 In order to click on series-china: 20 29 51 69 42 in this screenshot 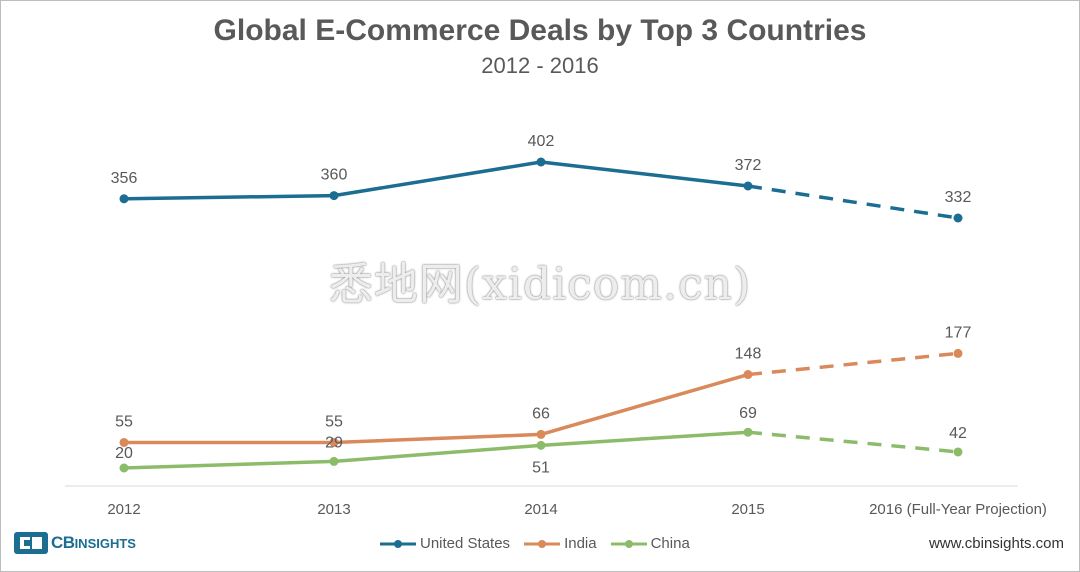, I will do `click(541, 440)`.